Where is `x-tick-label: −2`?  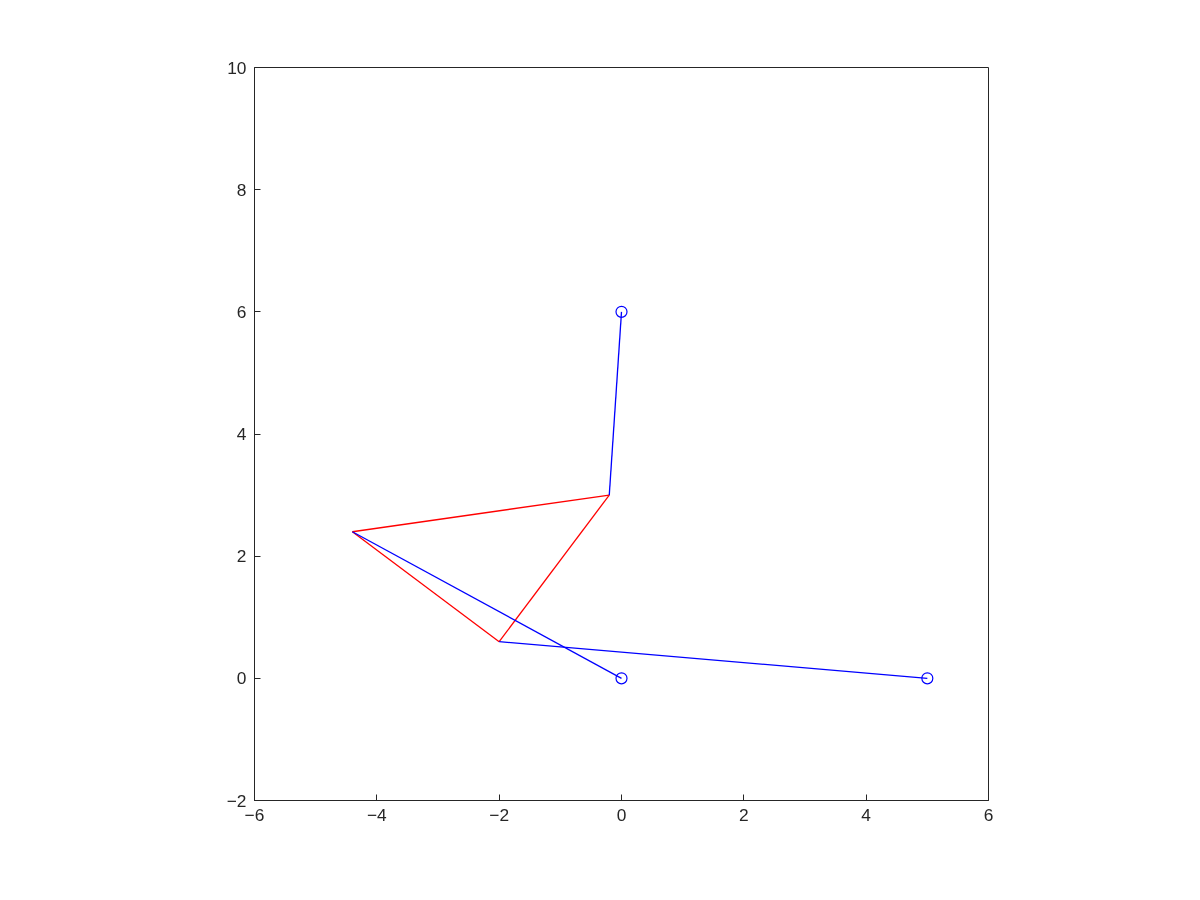
x-tick-label: −2 is located at coordinates (499, 814).